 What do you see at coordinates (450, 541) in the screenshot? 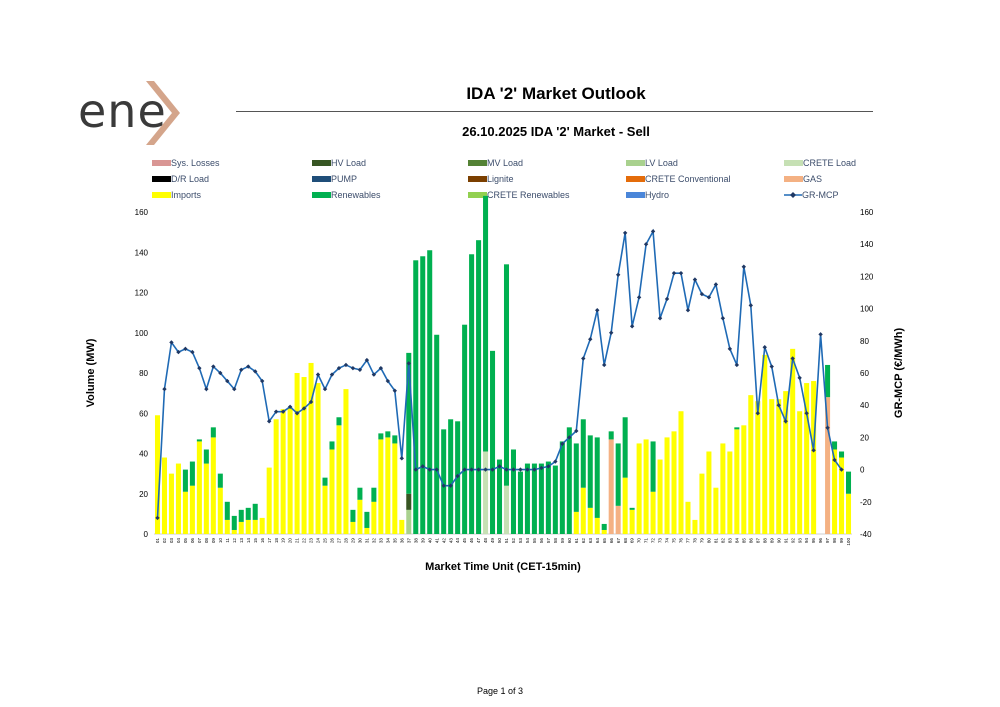
I see `x-tick-label-43: 43` at bounding box center [450, 541].